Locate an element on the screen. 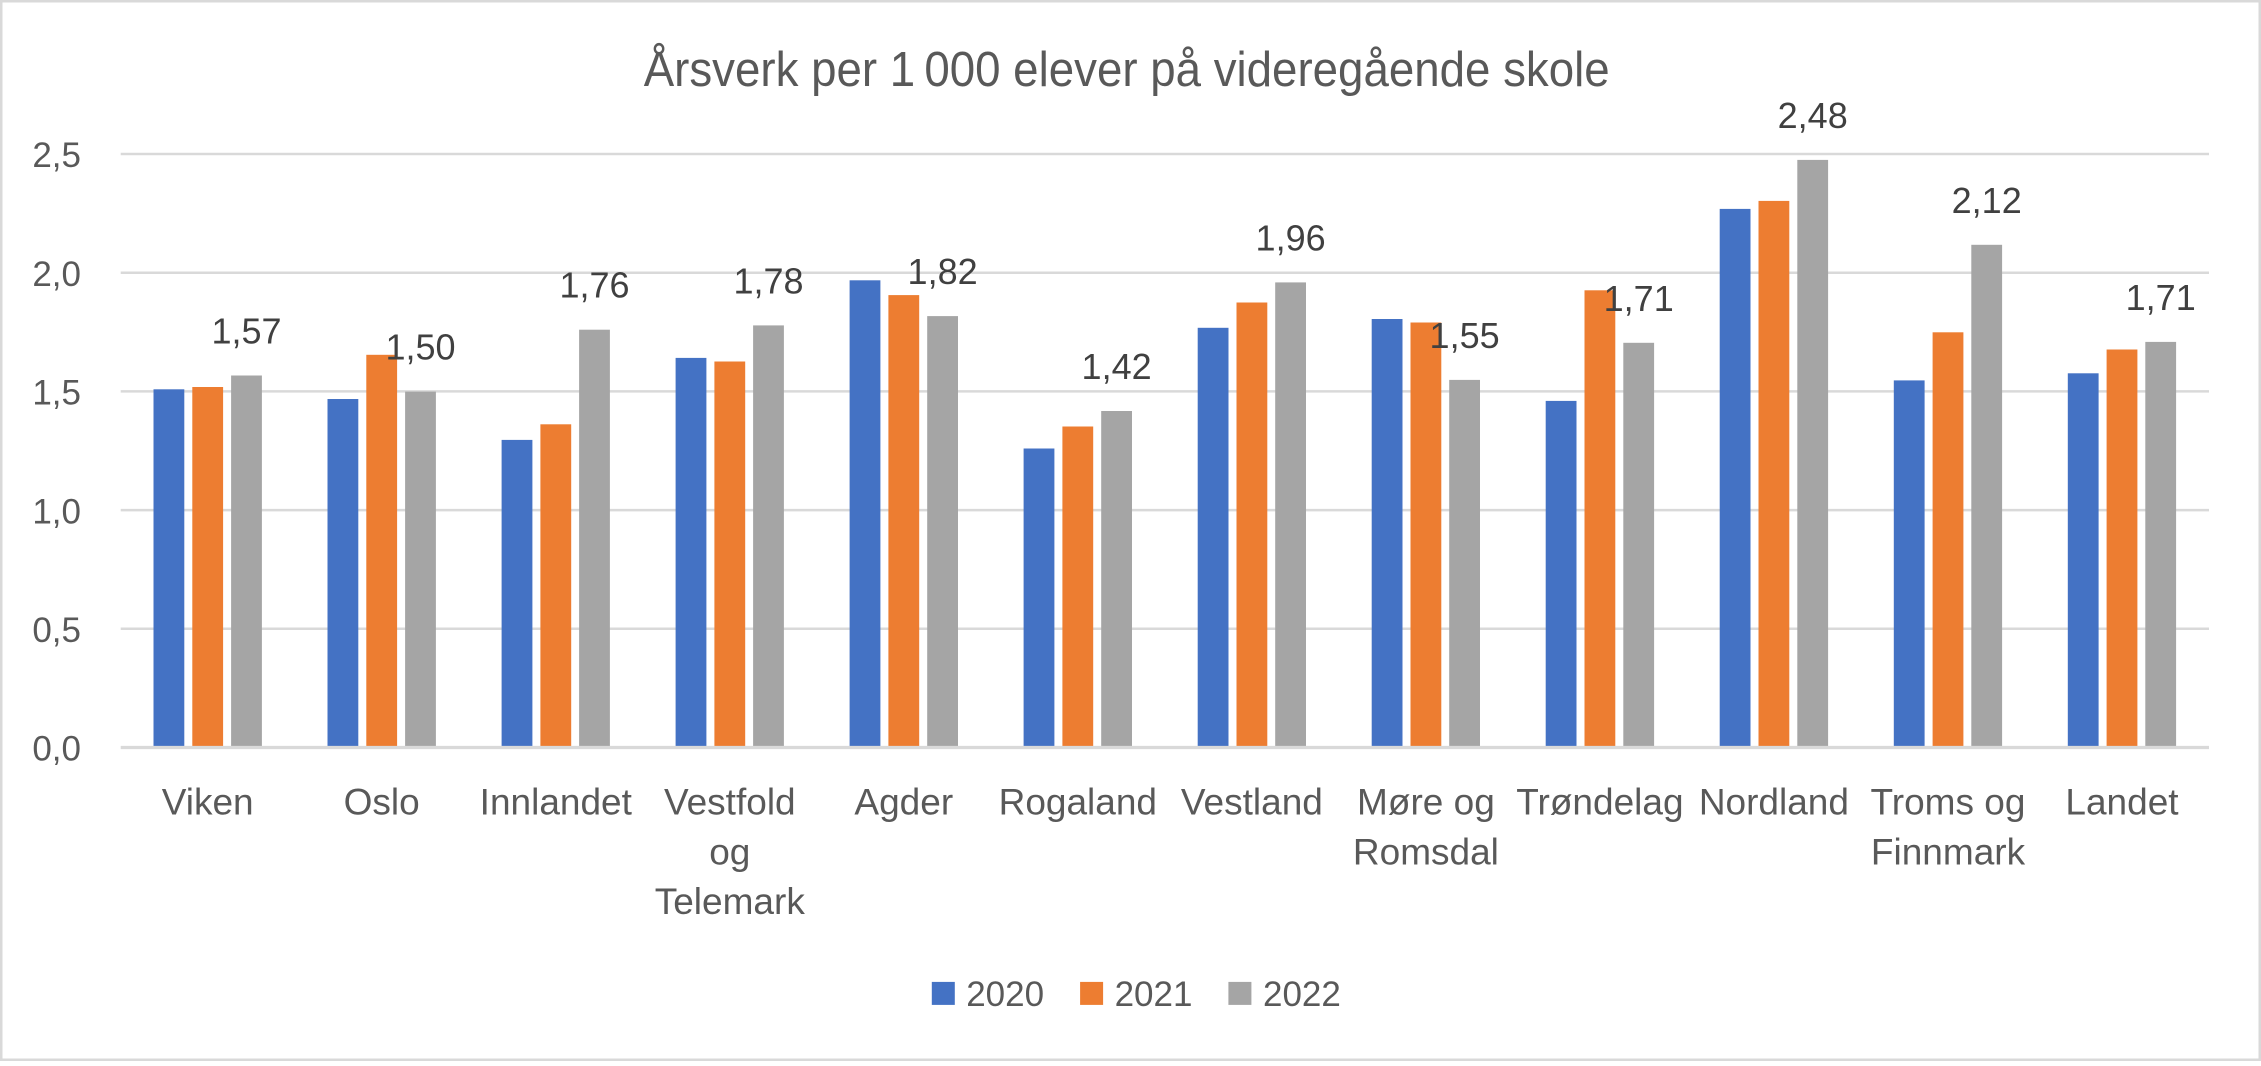  svg-text: Trøndelag is located at coordinates (1599, 802).